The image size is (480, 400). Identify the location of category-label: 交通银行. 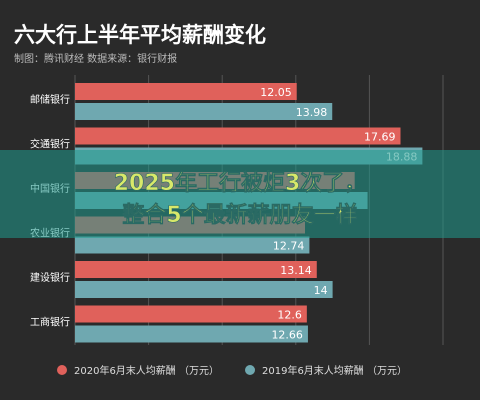
(50, 144).